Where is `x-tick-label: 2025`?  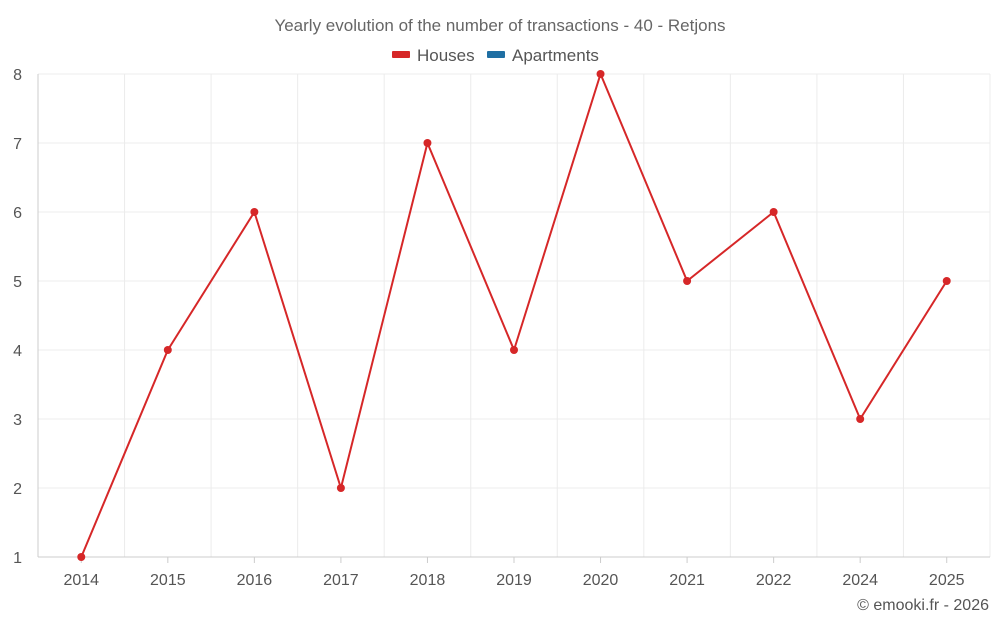
x-tick-label: 2025 is located at coordinates (947, 580).